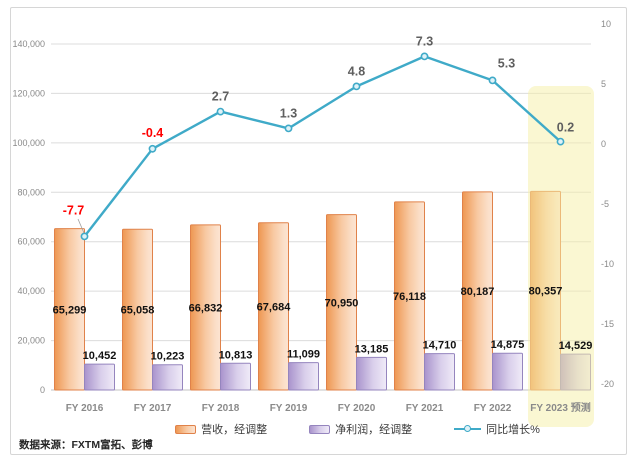 The image size is (635, 468). I want to click on revenue-bar-label: 80,187, so click(478, 292).